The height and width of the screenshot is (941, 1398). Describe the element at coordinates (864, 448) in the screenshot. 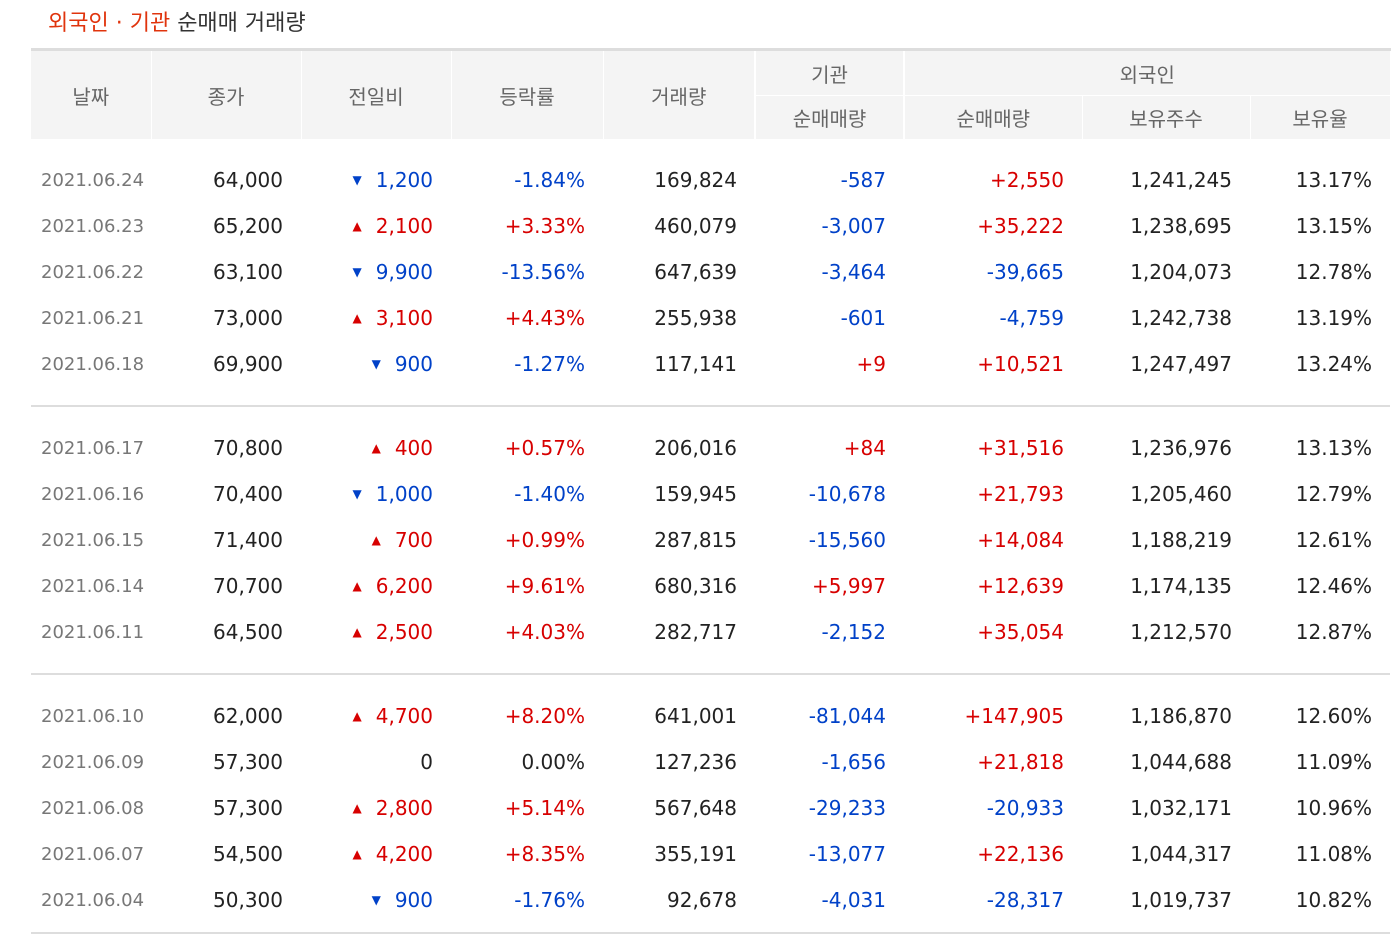

I see `cell-inst-net: +84` at that location.